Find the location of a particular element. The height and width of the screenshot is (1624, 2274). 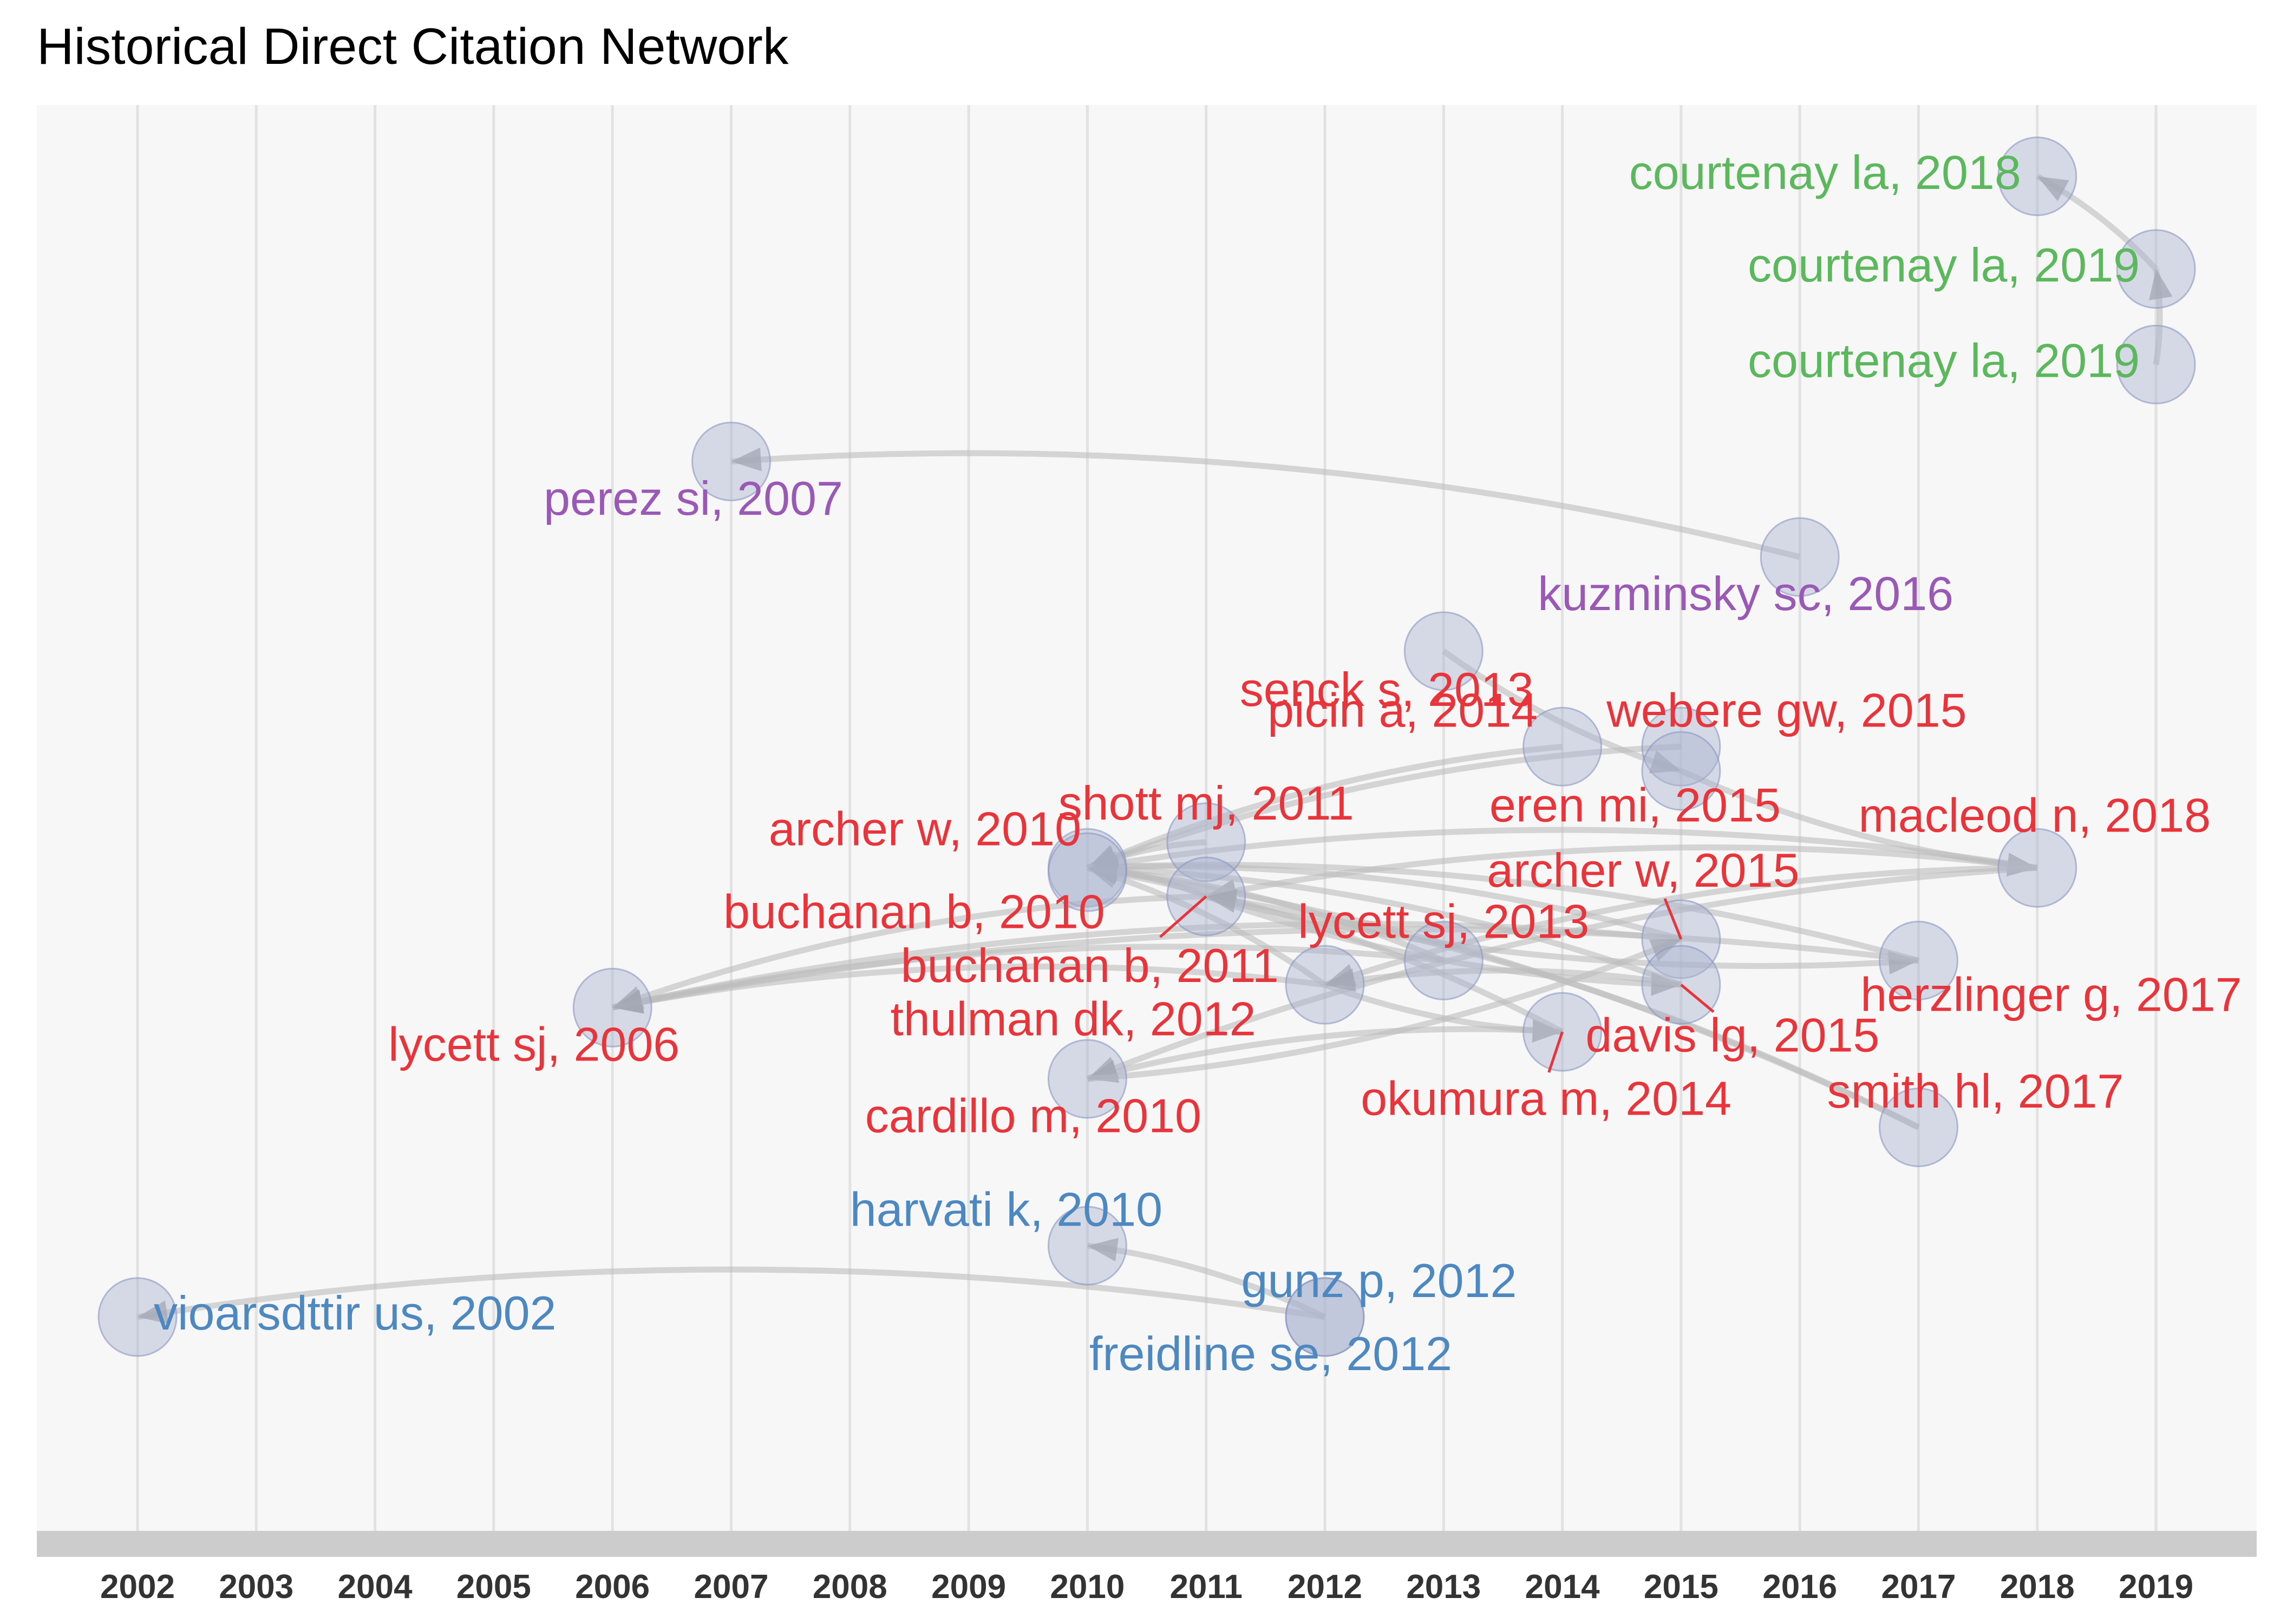

year-label-2018: 2018 is located at coordinates (2038, 1587).